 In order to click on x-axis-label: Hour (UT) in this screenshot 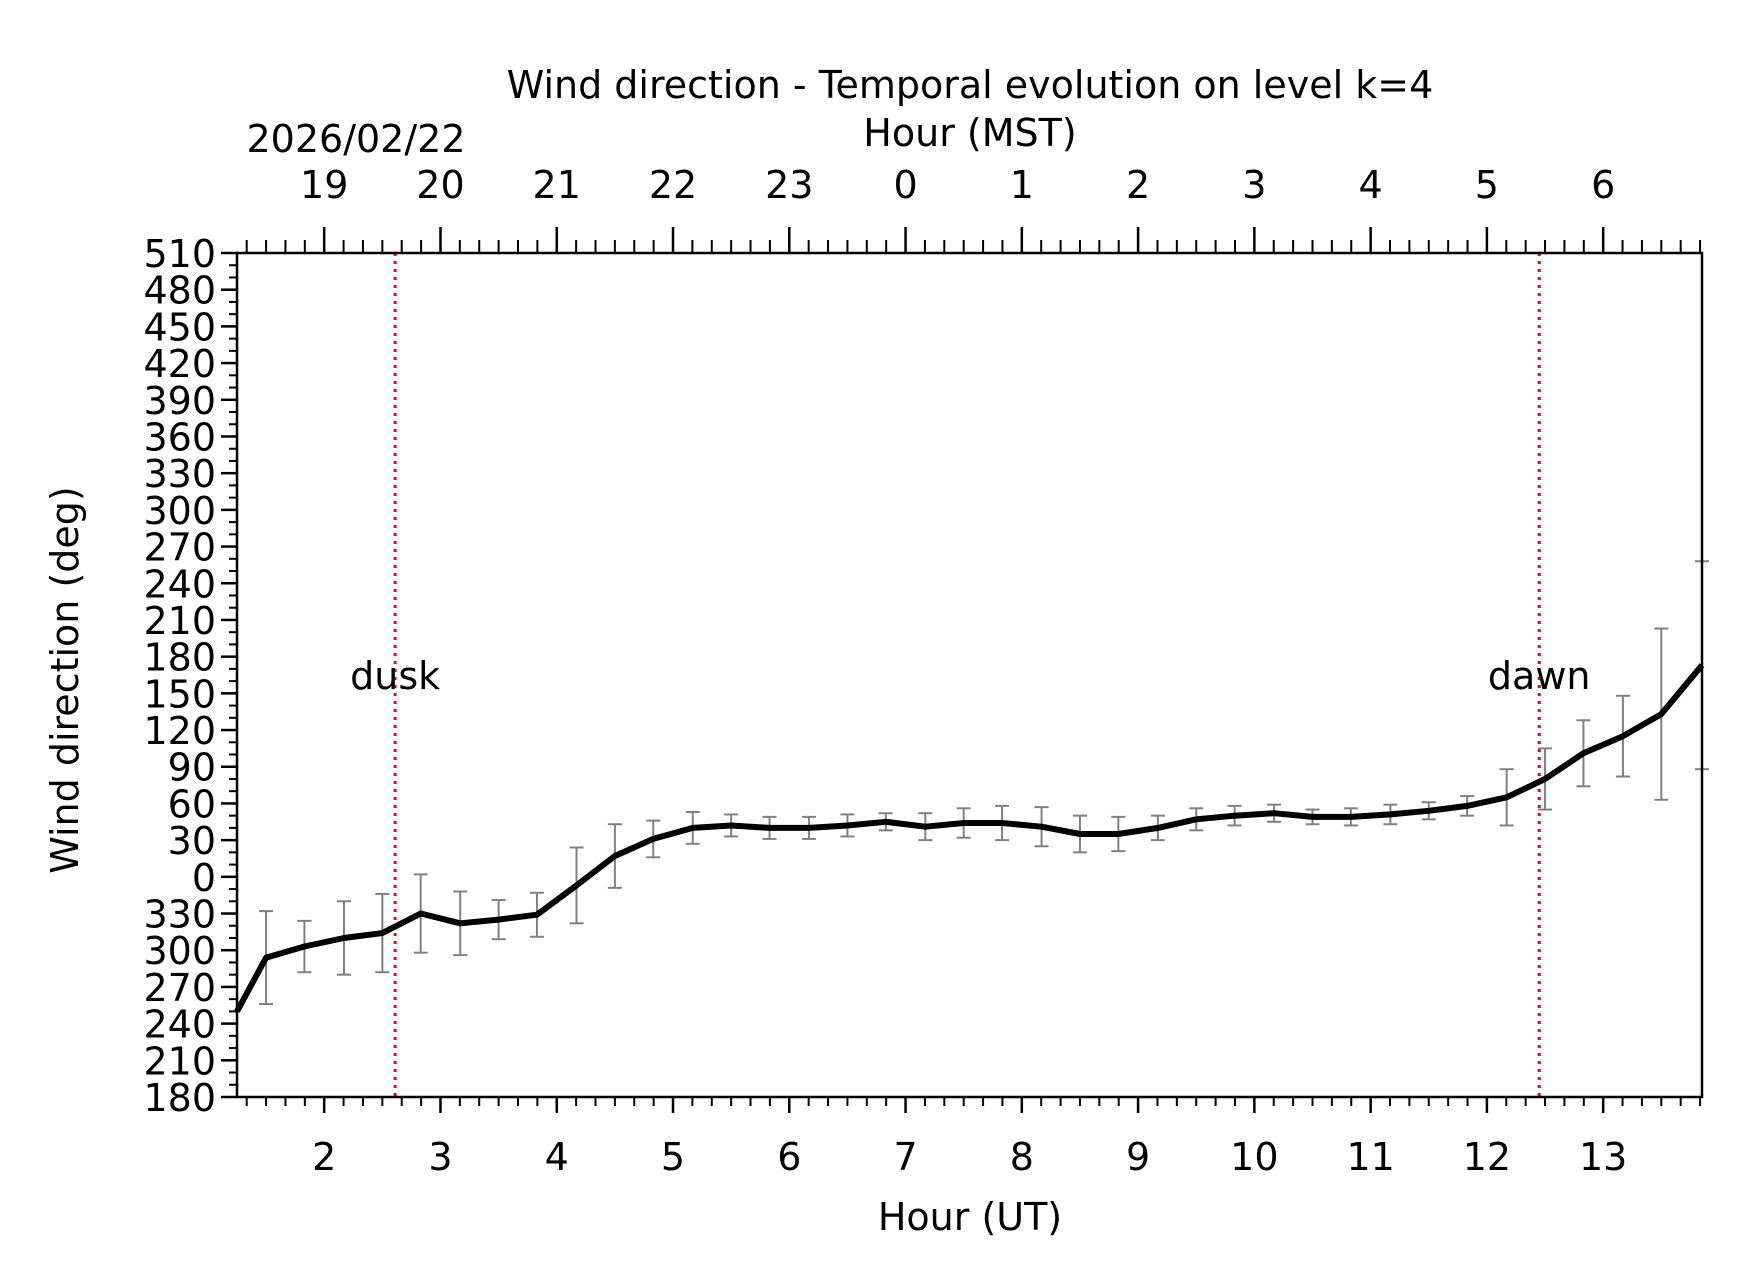, I will do `click(970, 1217)`.